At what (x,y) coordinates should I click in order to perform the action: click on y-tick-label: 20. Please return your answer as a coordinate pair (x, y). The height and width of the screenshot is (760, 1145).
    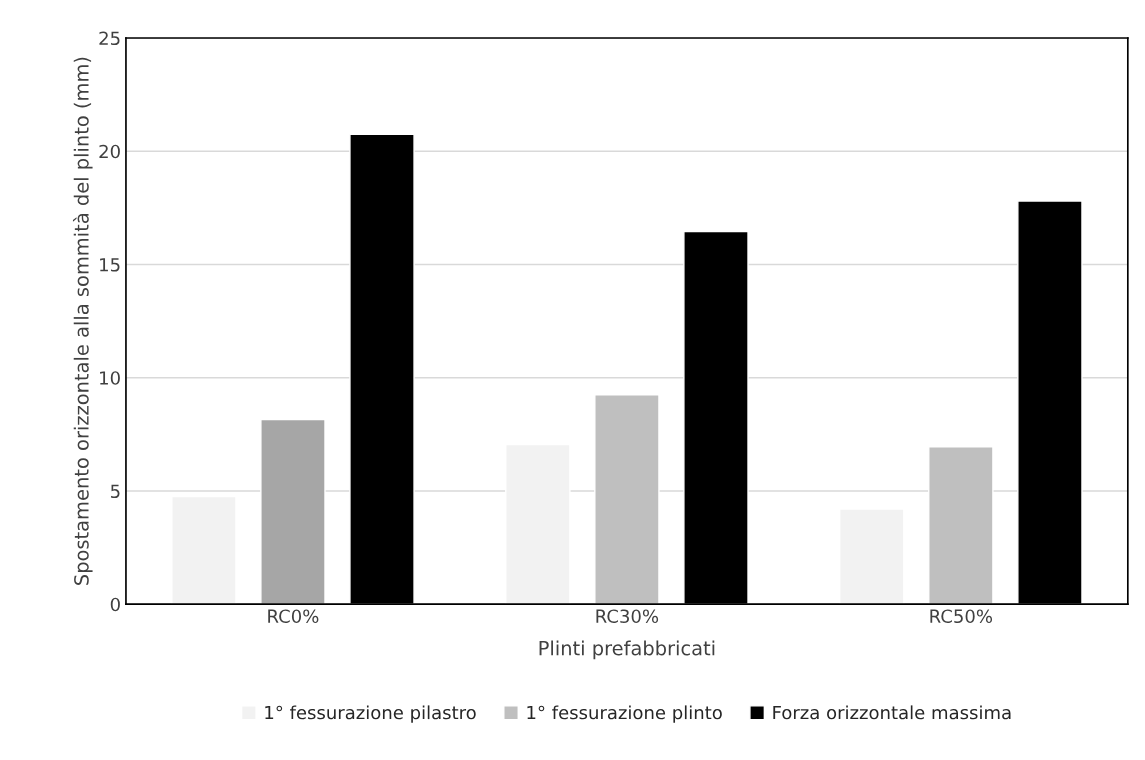
    Looking at the image, I should click on (109, 151).